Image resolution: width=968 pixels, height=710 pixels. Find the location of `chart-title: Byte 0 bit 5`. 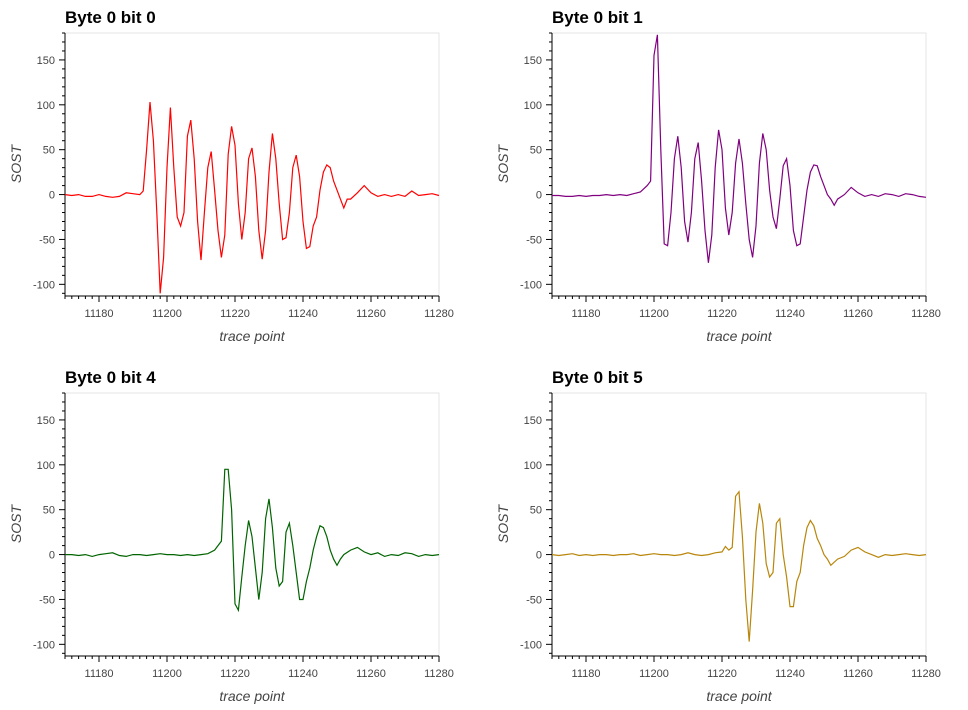

chart-title: Byte 0 bit 5 is located at coordinates (597, 377).